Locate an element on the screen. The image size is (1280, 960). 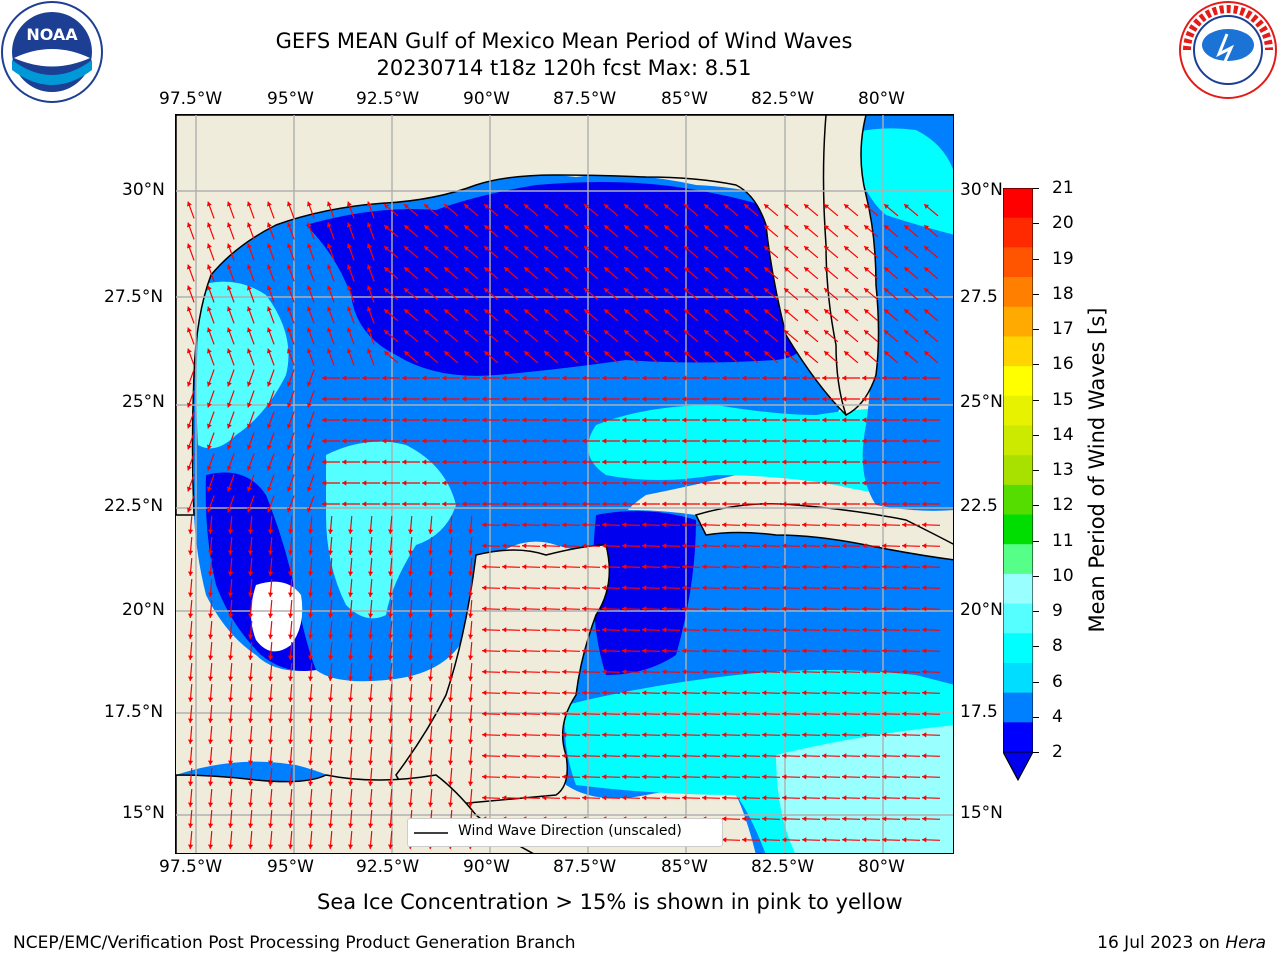
colorbar-tick-label: 8 is located at coordinates (1057, 646).